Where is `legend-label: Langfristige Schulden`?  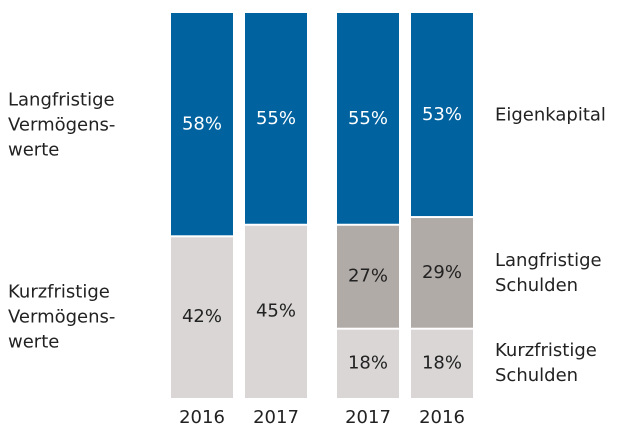 legend-label: Langfristige Schulden is located at coordinates (548, 272).